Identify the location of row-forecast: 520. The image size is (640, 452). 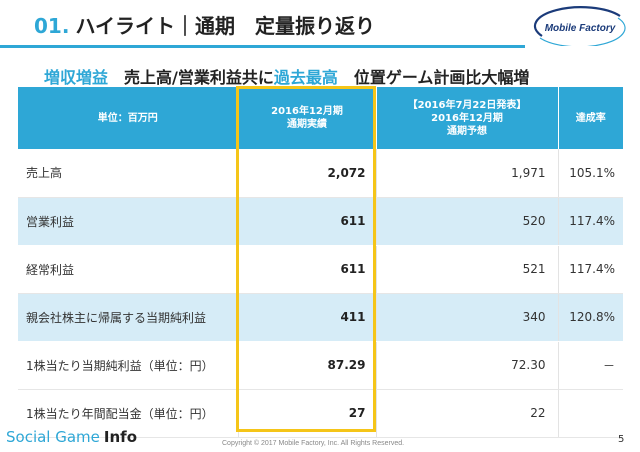
(467, 221).